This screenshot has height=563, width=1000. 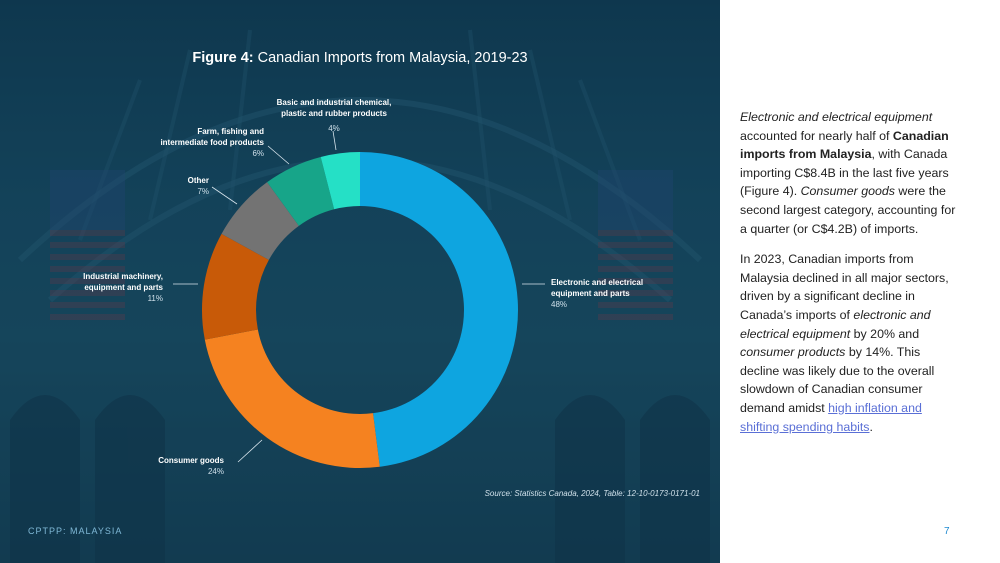 I want to click on p2-text-2: by 20% and, so click(x=885, y=333).